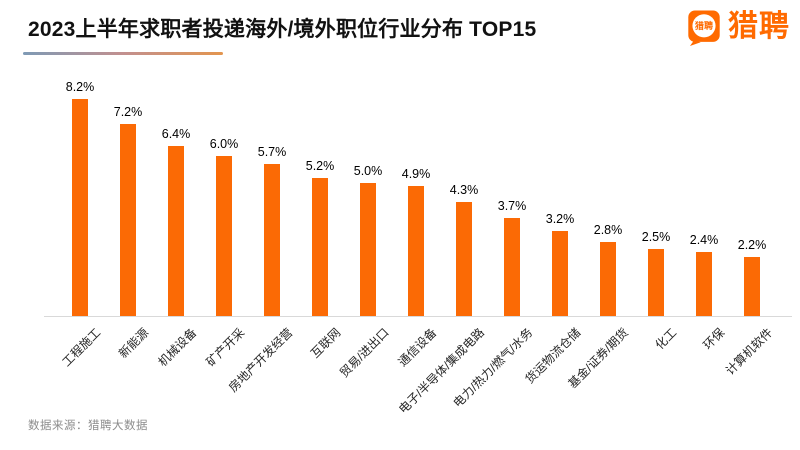 Image resolution: width=800 pixels, height=450 pixels. I want to click on bar-column: 6.0% 矿产开采, so click(224, 224).